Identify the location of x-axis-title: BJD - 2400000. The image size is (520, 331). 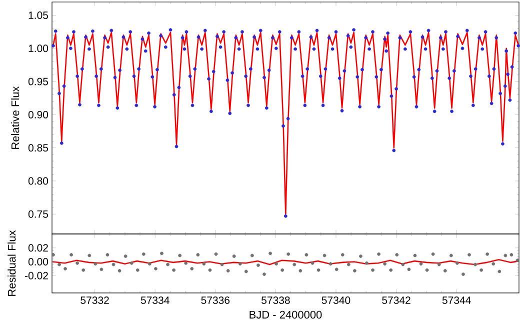
(286, 314).